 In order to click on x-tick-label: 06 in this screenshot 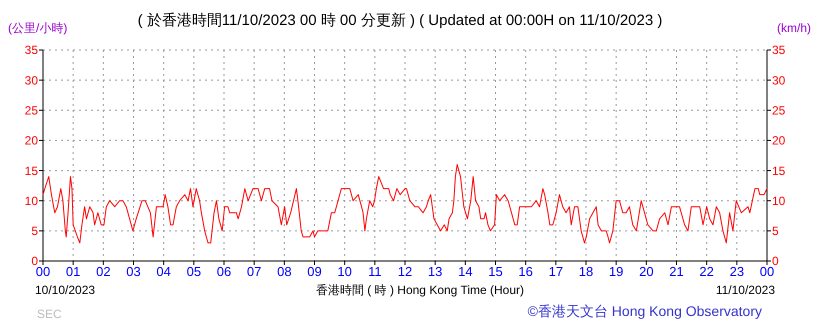, I will do `click(224, 271)`.